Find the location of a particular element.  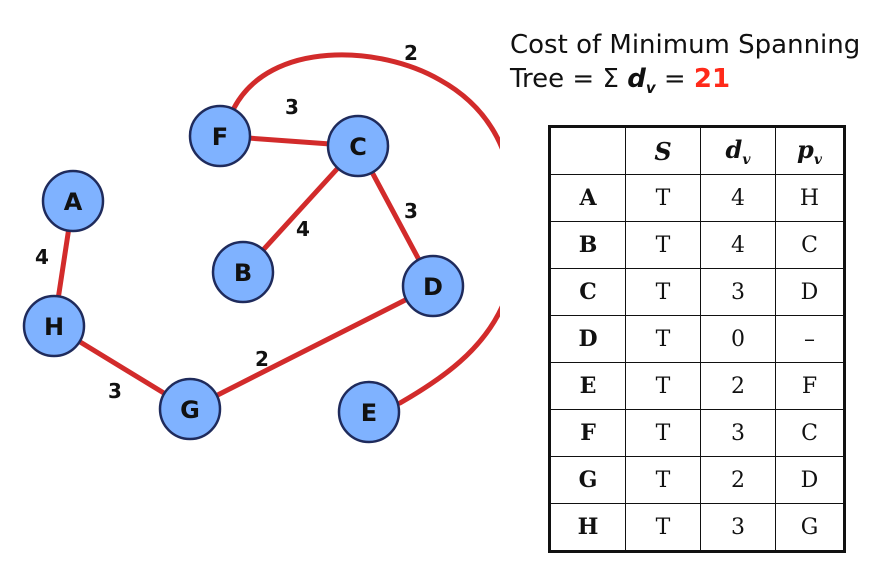

row-vertex: C is located at coordinates (587, 292).